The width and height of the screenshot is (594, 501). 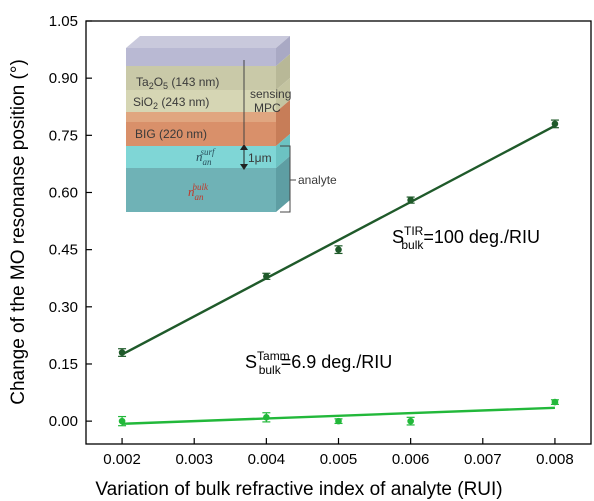 What do you see at coordinates (244, 147) in the screenshot?
I see `inset-arrow-up-icon` at bounding box center [244, 147].